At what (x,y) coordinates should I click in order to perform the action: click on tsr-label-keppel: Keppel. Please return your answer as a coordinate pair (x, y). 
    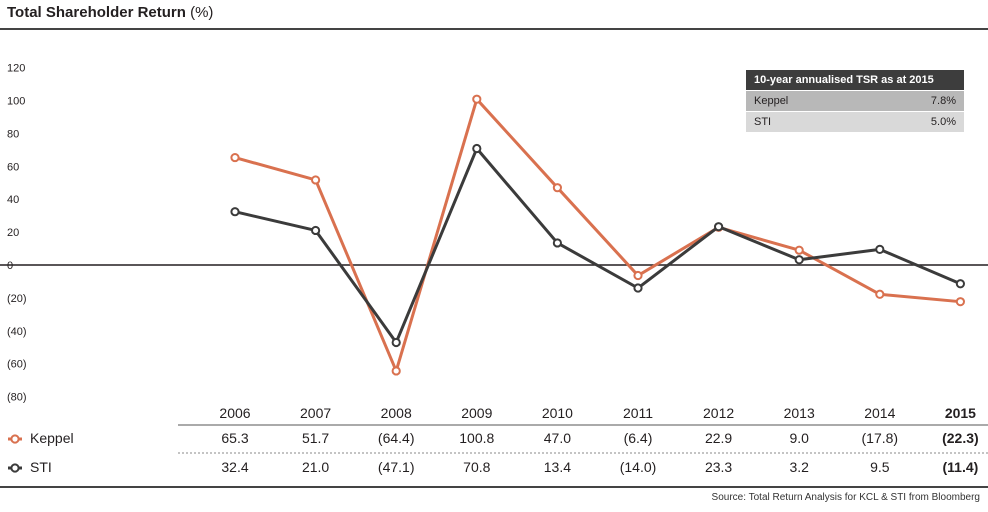
    Looking at the image, I should click on (771, 101).